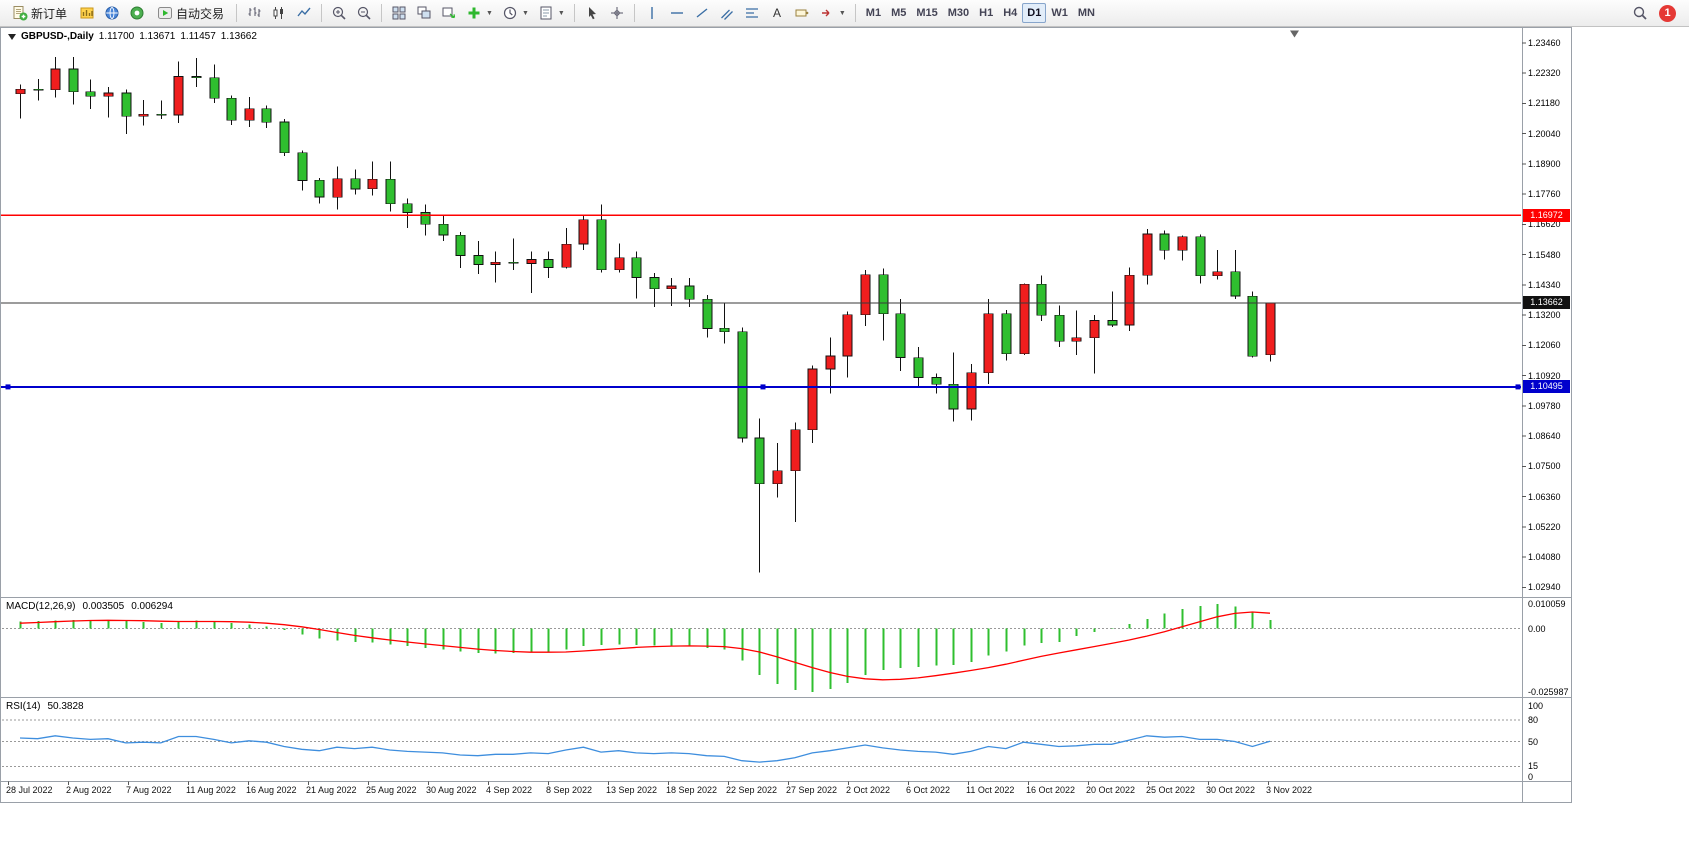 This screenshot has height=866, width=1689. I want to click on crosshair-button, so click(617, 13).